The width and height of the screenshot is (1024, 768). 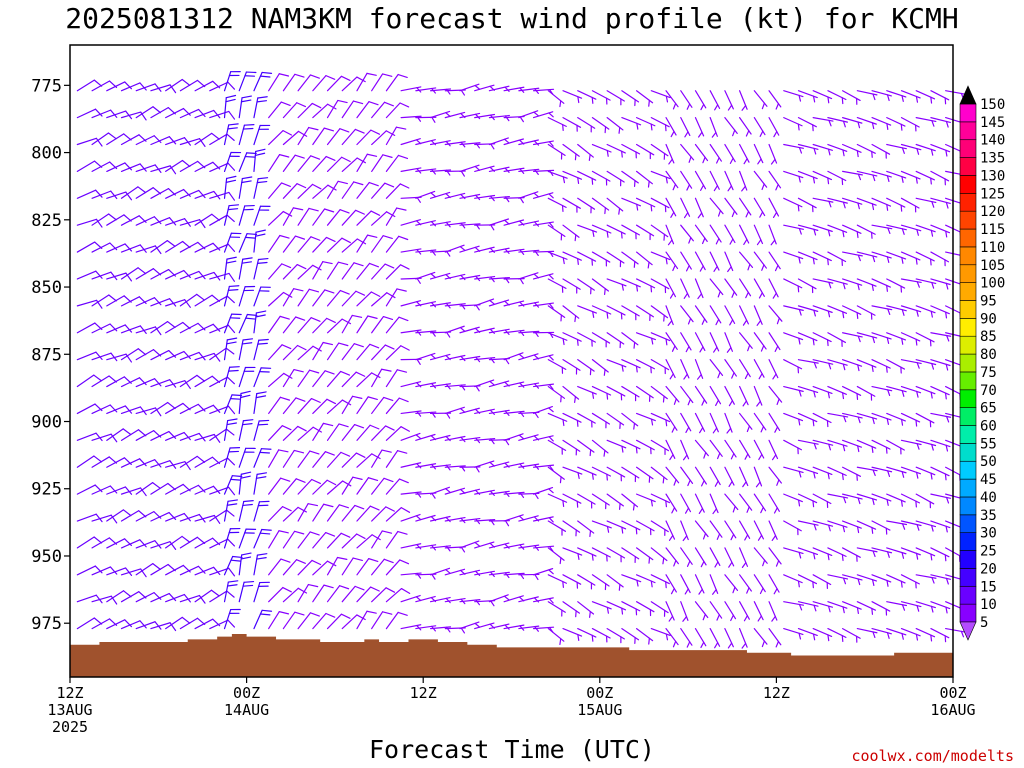 What do you see at coordinates (992, 123) in the screenshot?
I see `colorbar-label: 145` at bounding box center [992, 123].